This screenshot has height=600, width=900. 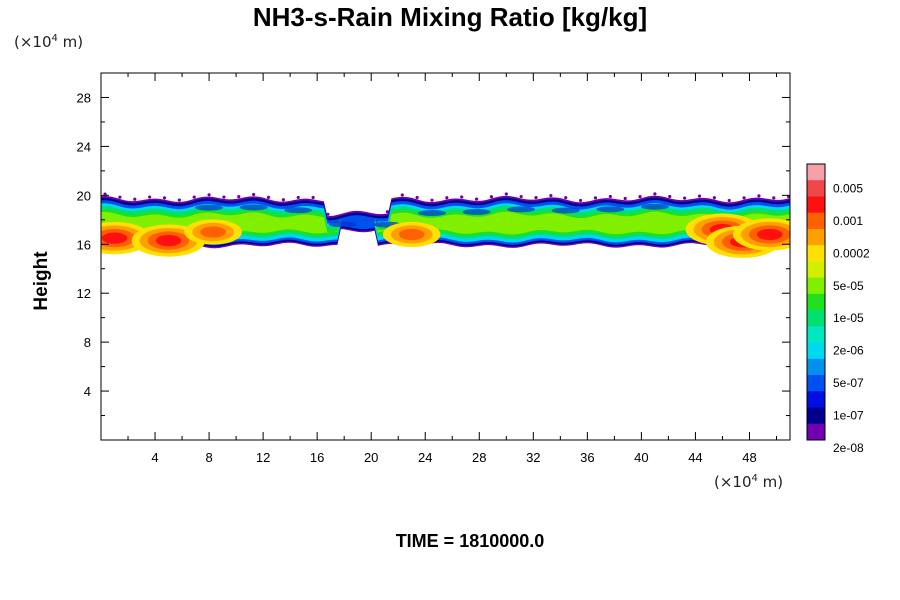 What do you see at coordinates (445, 225) in the screenshot?
I see `mixing-ratio-field` at bounding box center [445, 225].